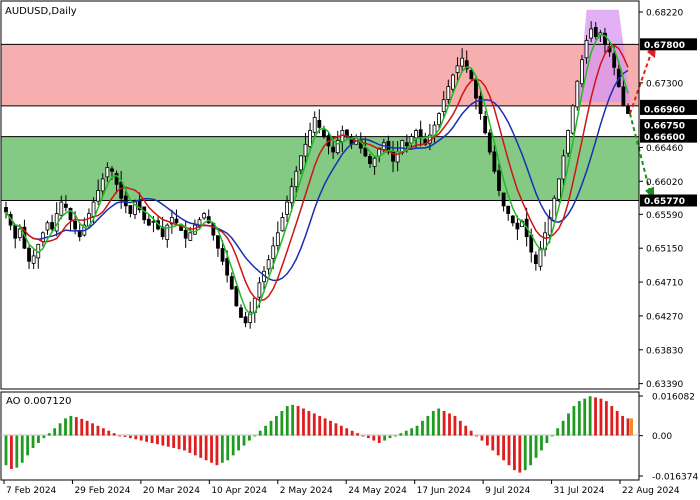 The image size is (700, 500). What do you see at coordinates (579, 491) in the screenshot?
I see `time-tick-label: 31 Jul 2024` at bounding box center [579, 491].